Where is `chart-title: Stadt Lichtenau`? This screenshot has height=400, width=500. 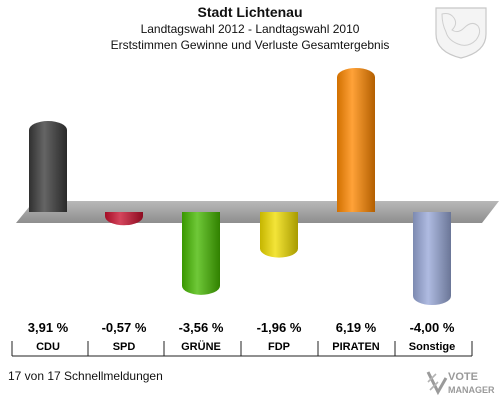 chart-title: Stadt Lichtenau is located at coordinates (250, 12).